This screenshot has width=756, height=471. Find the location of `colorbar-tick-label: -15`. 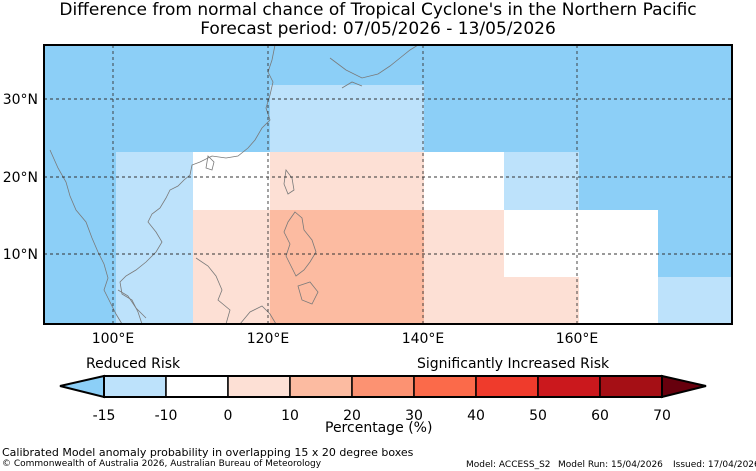

colorbar-tick-label: -15 is located at coordinates (104, 416).